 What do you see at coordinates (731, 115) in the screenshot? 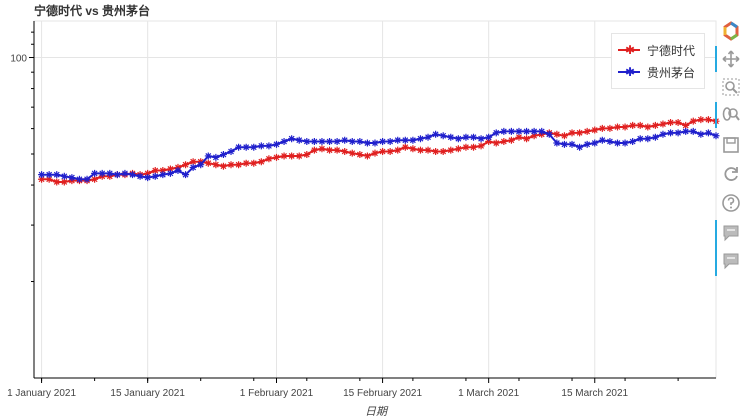
I see `wheel-zoom-icon` at bounding box center [731, 115].